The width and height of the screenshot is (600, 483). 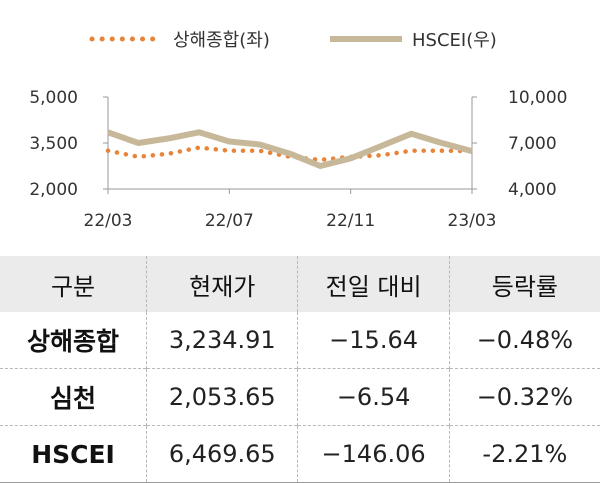 What do you see at coordinates (524, 284) in the screenshot?
I see `header-change-rate: 등락률` at bounding box center [524, 284].